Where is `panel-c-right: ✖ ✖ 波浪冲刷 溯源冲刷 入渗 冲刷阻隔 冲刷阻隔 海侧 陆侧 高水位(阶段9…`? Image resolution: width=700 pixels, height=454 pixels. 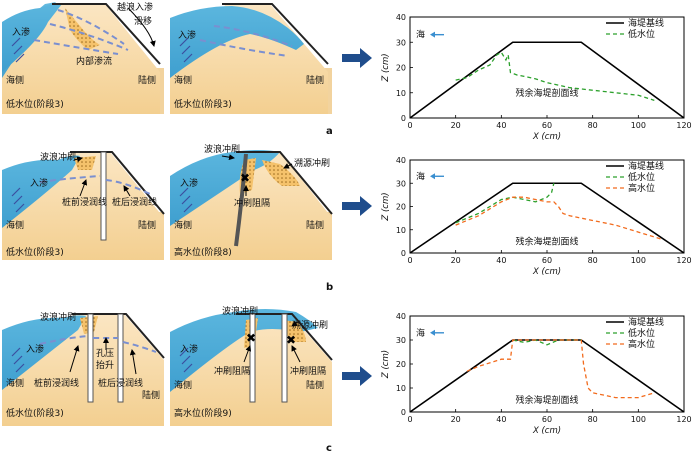
panel-c-right: ✖ ✖ 波浪冲刷 溯源冲刷 入渗 冲刷阻隔 冲刷阻隔 海侧 陆侧 高水位(阶段9… is located at coordinates (251, 365).